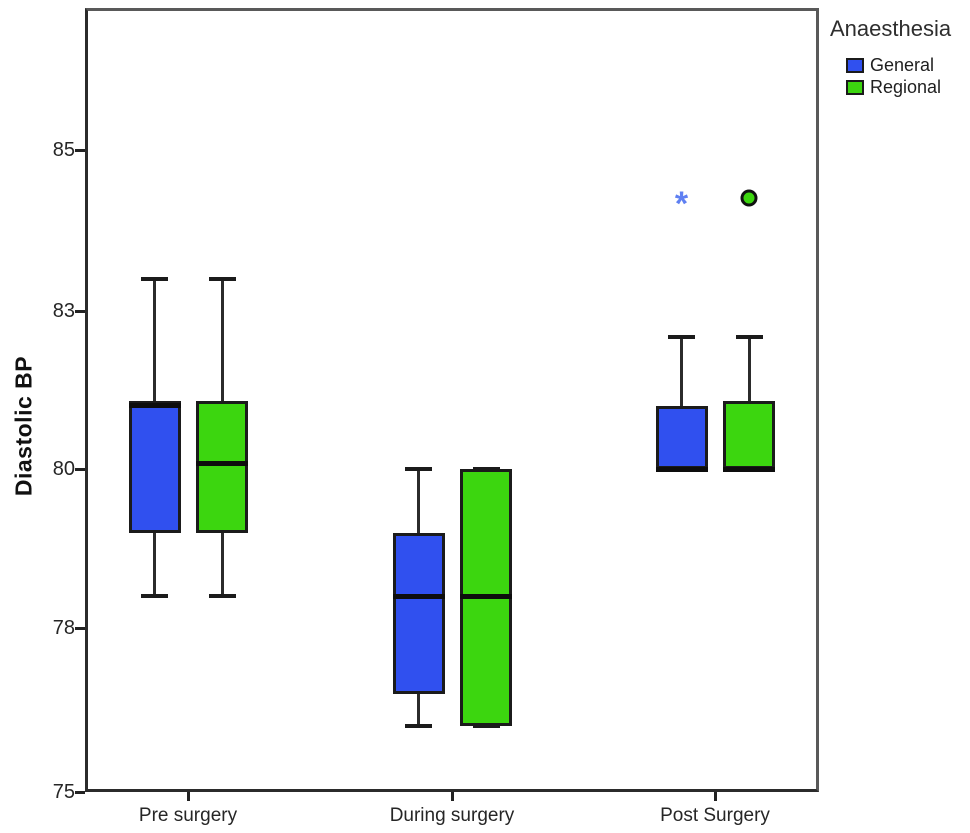 The image size is (970, 833). I want to click on whisker-general-post-surgery, so click(681, 403).